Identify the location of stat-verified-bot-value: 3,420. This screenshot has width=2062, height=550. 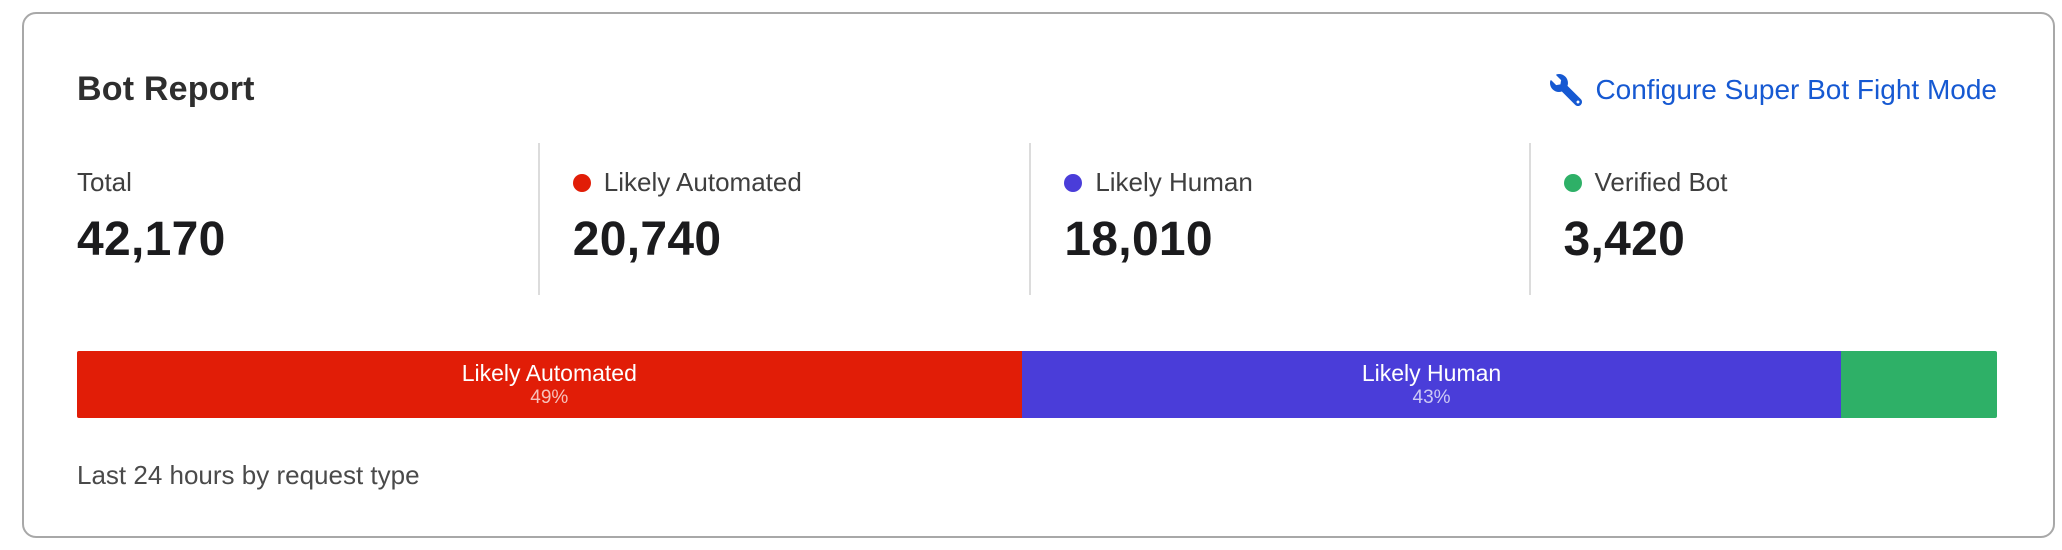
(1624, 240).